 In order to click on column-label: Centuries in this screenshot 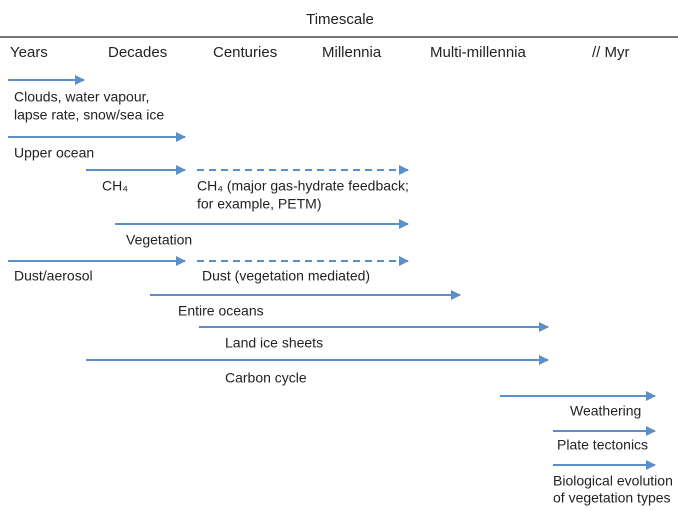, I will do `click(245, 52)`.